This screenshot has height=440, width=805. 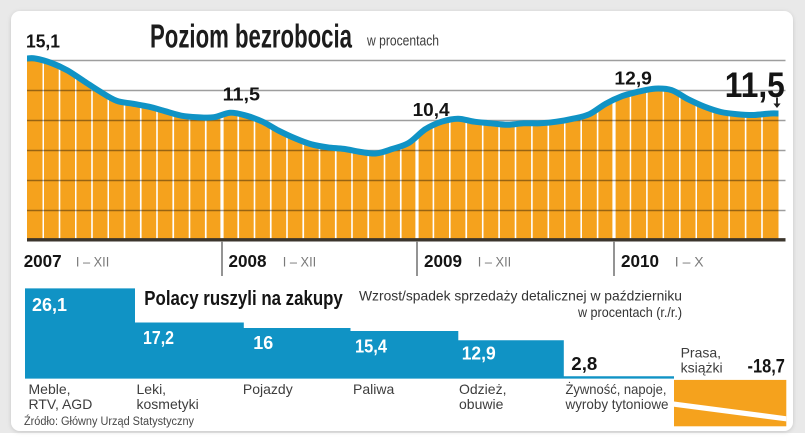 What do you see at coordinates (689, 262) in the screenshot?
I see `svg-text: I – X` at bounding box center [689, 262].